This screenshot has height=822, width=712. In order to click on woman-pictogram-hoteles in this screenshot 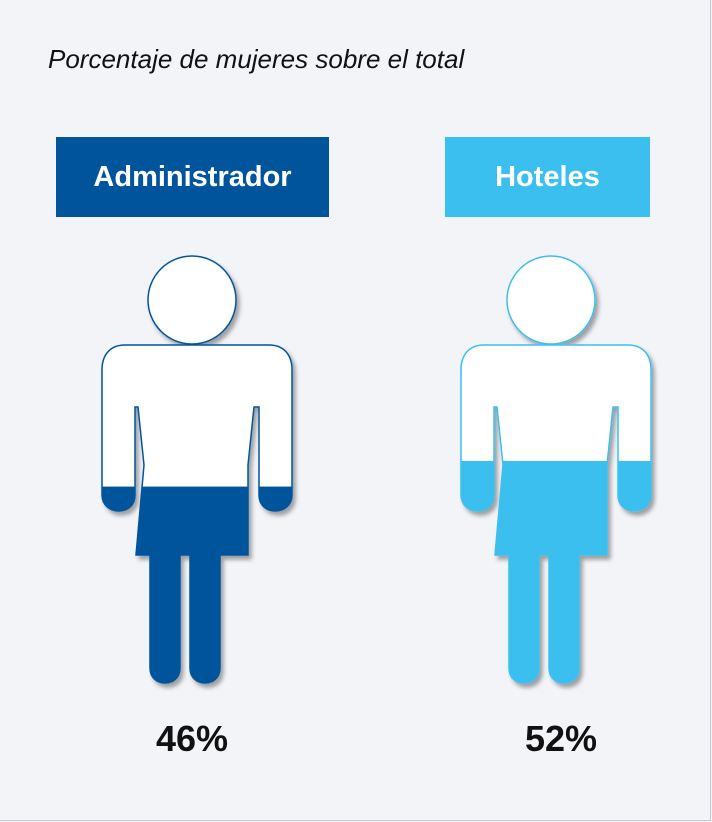, I will do `click(556, 469)`.